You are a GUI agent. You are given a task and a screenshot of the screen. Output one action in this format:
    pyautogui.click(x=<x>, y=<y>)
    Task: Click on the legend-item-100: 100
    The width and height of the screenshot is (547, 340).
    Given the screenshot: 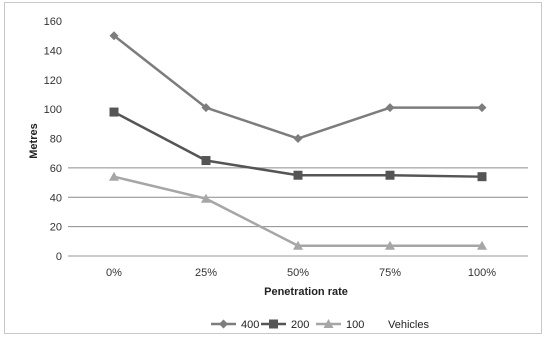 What is the action you would take?
    pyautogui.click(x=340, y=325)
    